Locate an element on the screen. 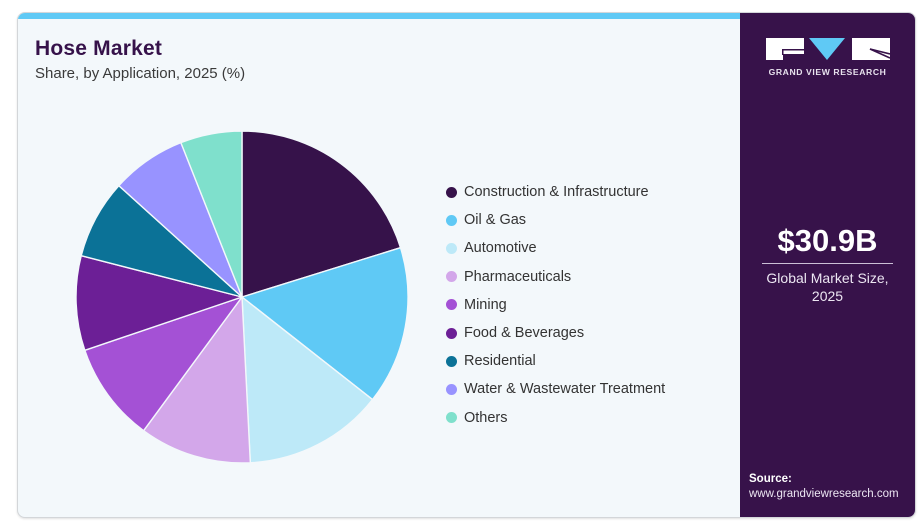 This screenshot has height=525, width=923. legend-label: Construction & Infrastructure is located at coordinates (556, 192).